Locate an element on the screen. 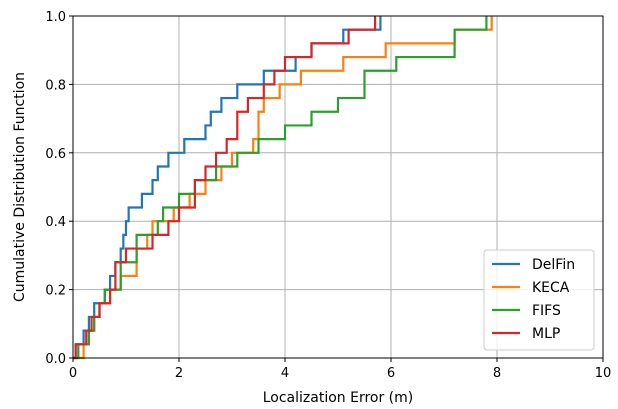  legend-box is located at coordinates (539, 300).